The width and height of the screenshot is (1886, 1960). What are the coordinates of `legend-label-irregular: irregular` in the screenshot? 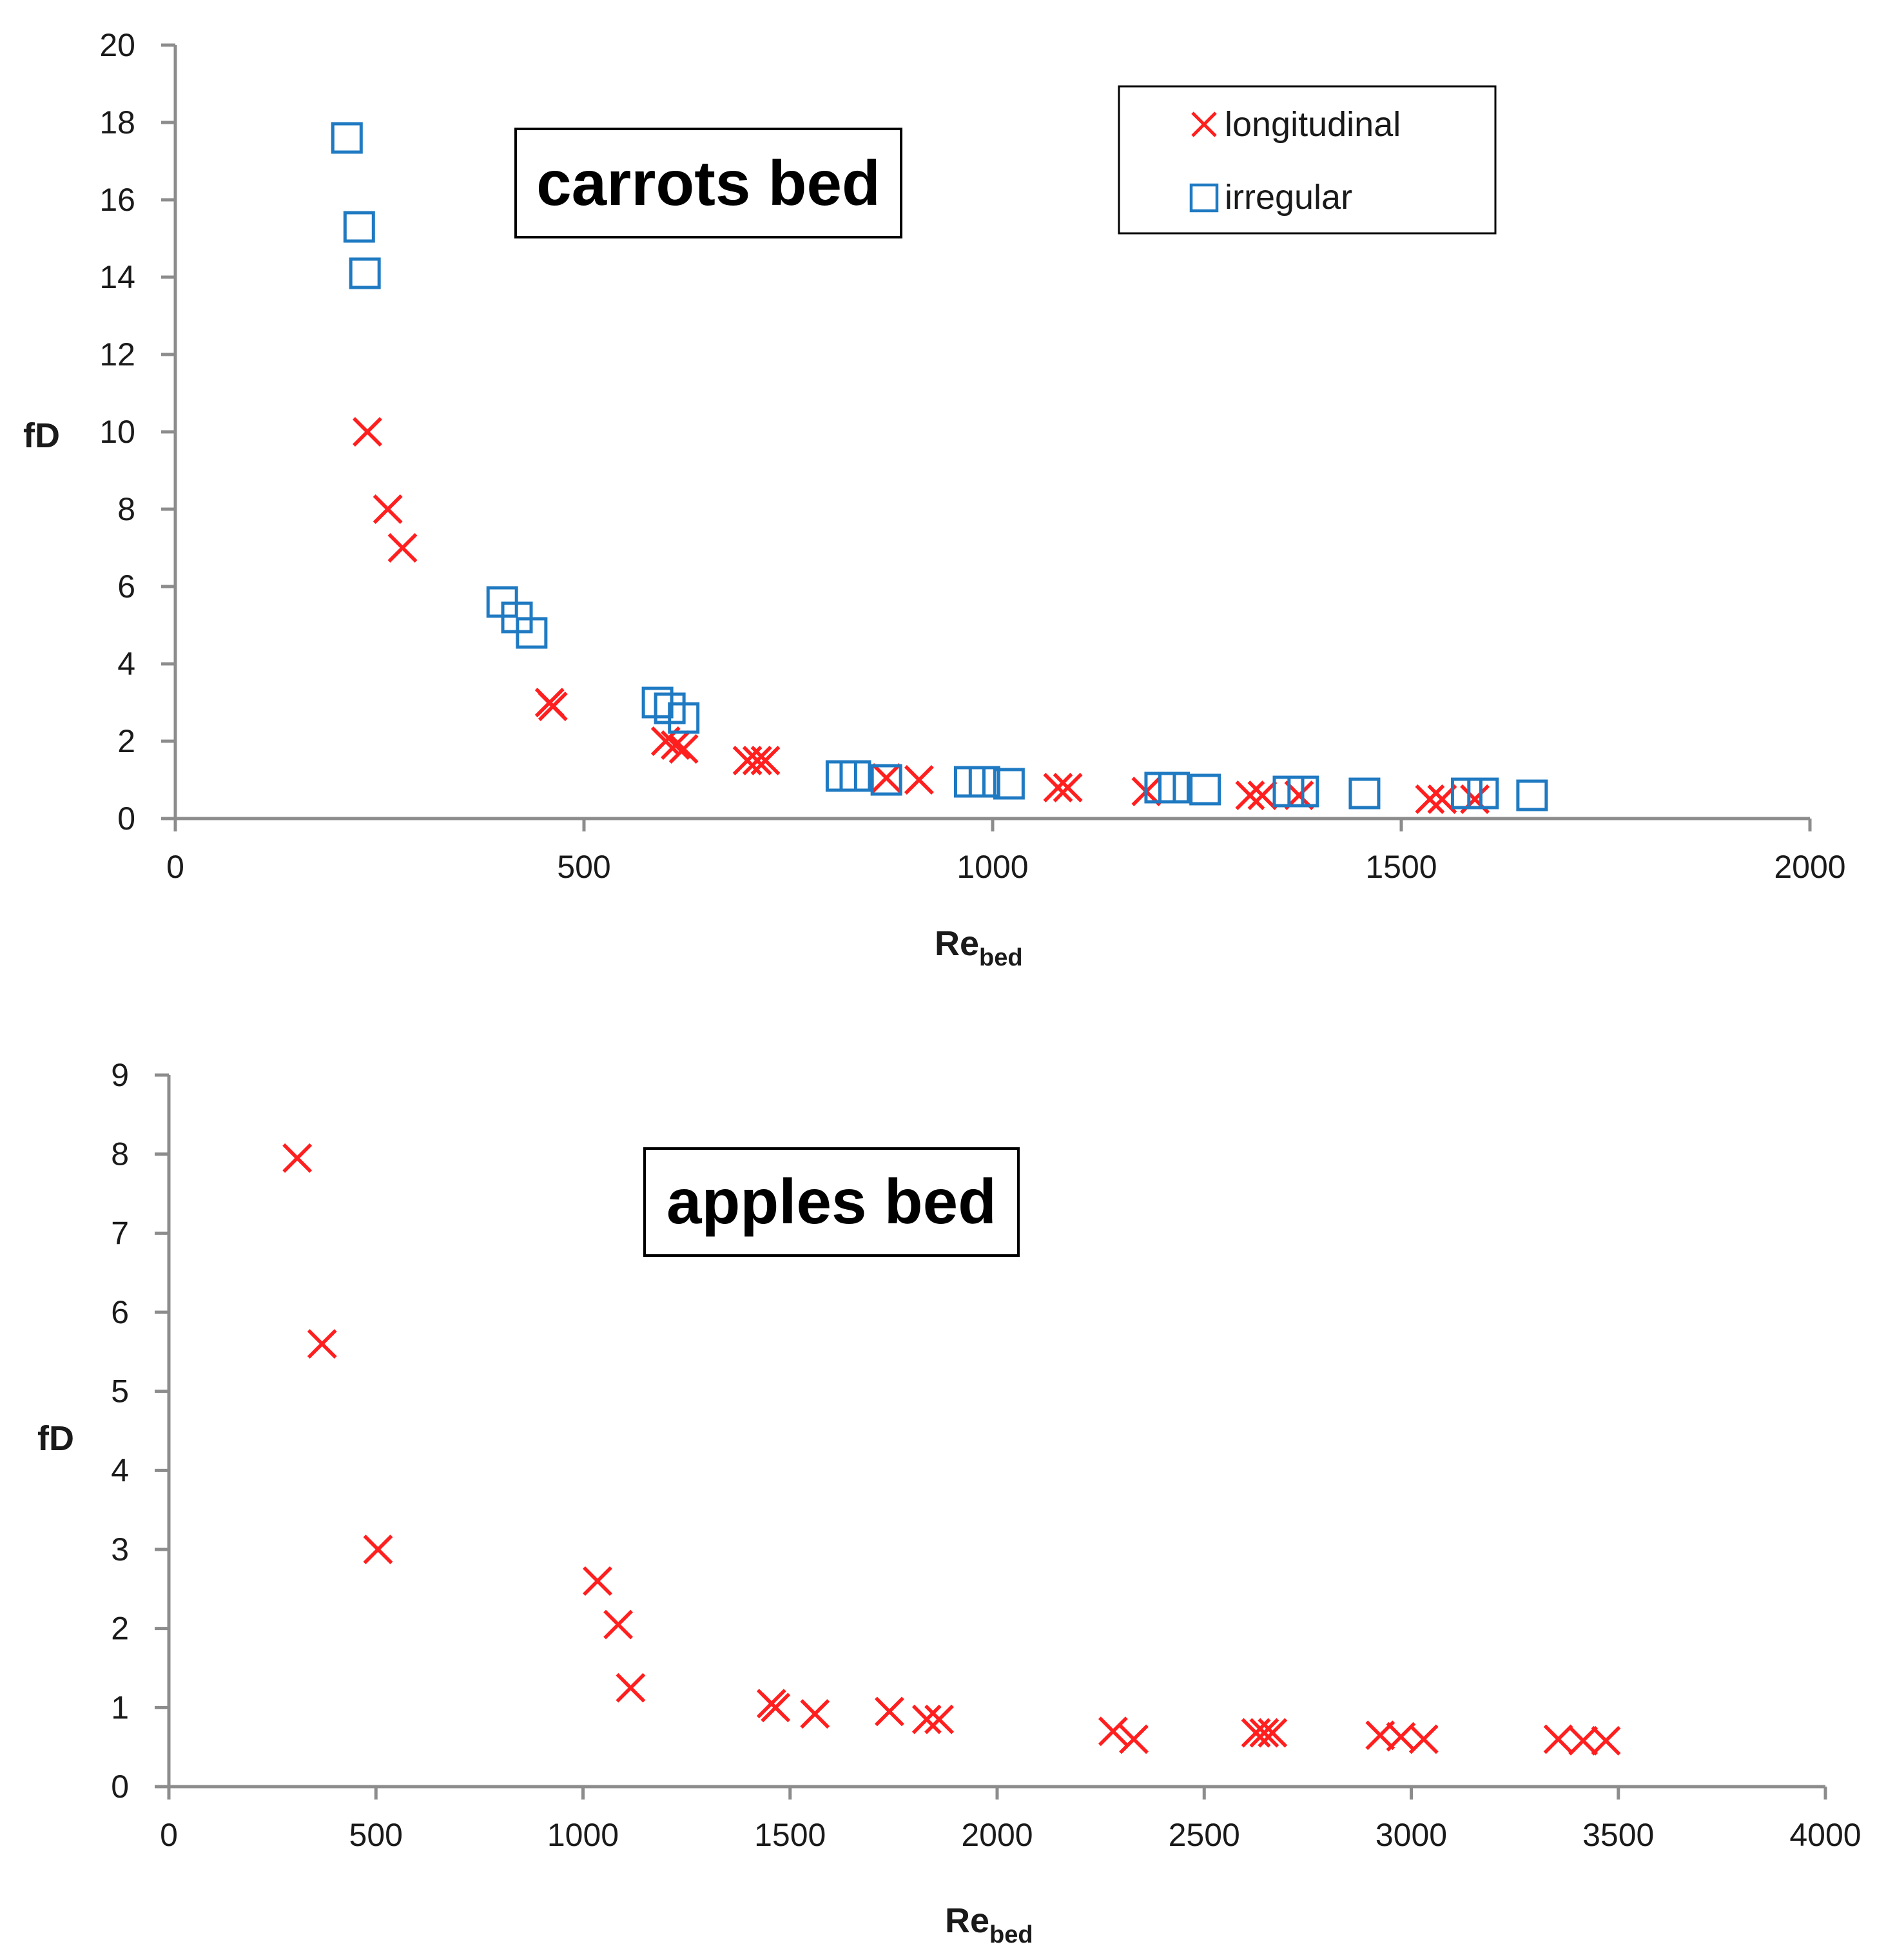 It's located at (1288, 198).